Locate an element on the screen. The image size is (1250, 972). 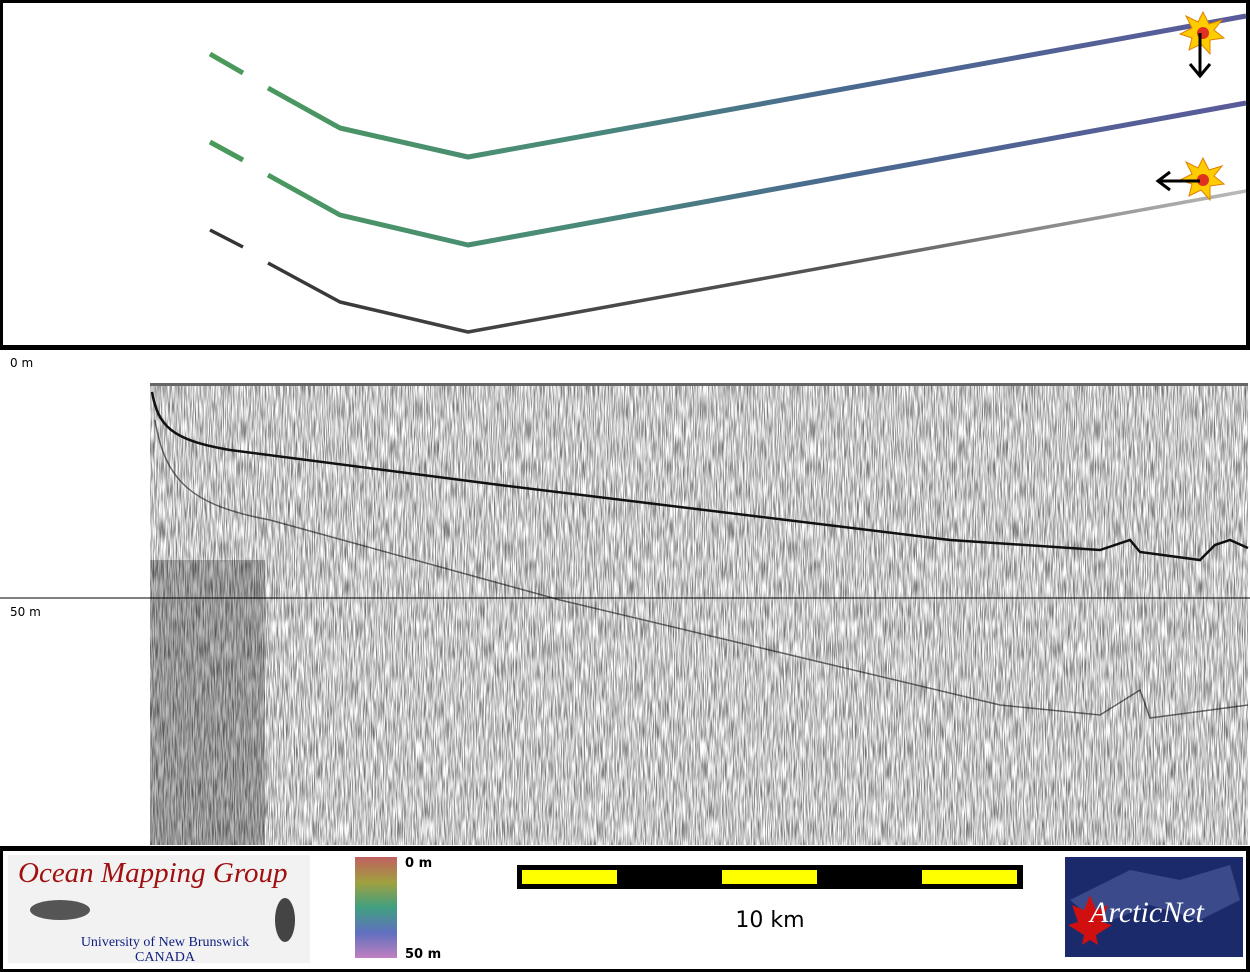
partner-label: ArcticNet is located at coordinates (1146, 912).